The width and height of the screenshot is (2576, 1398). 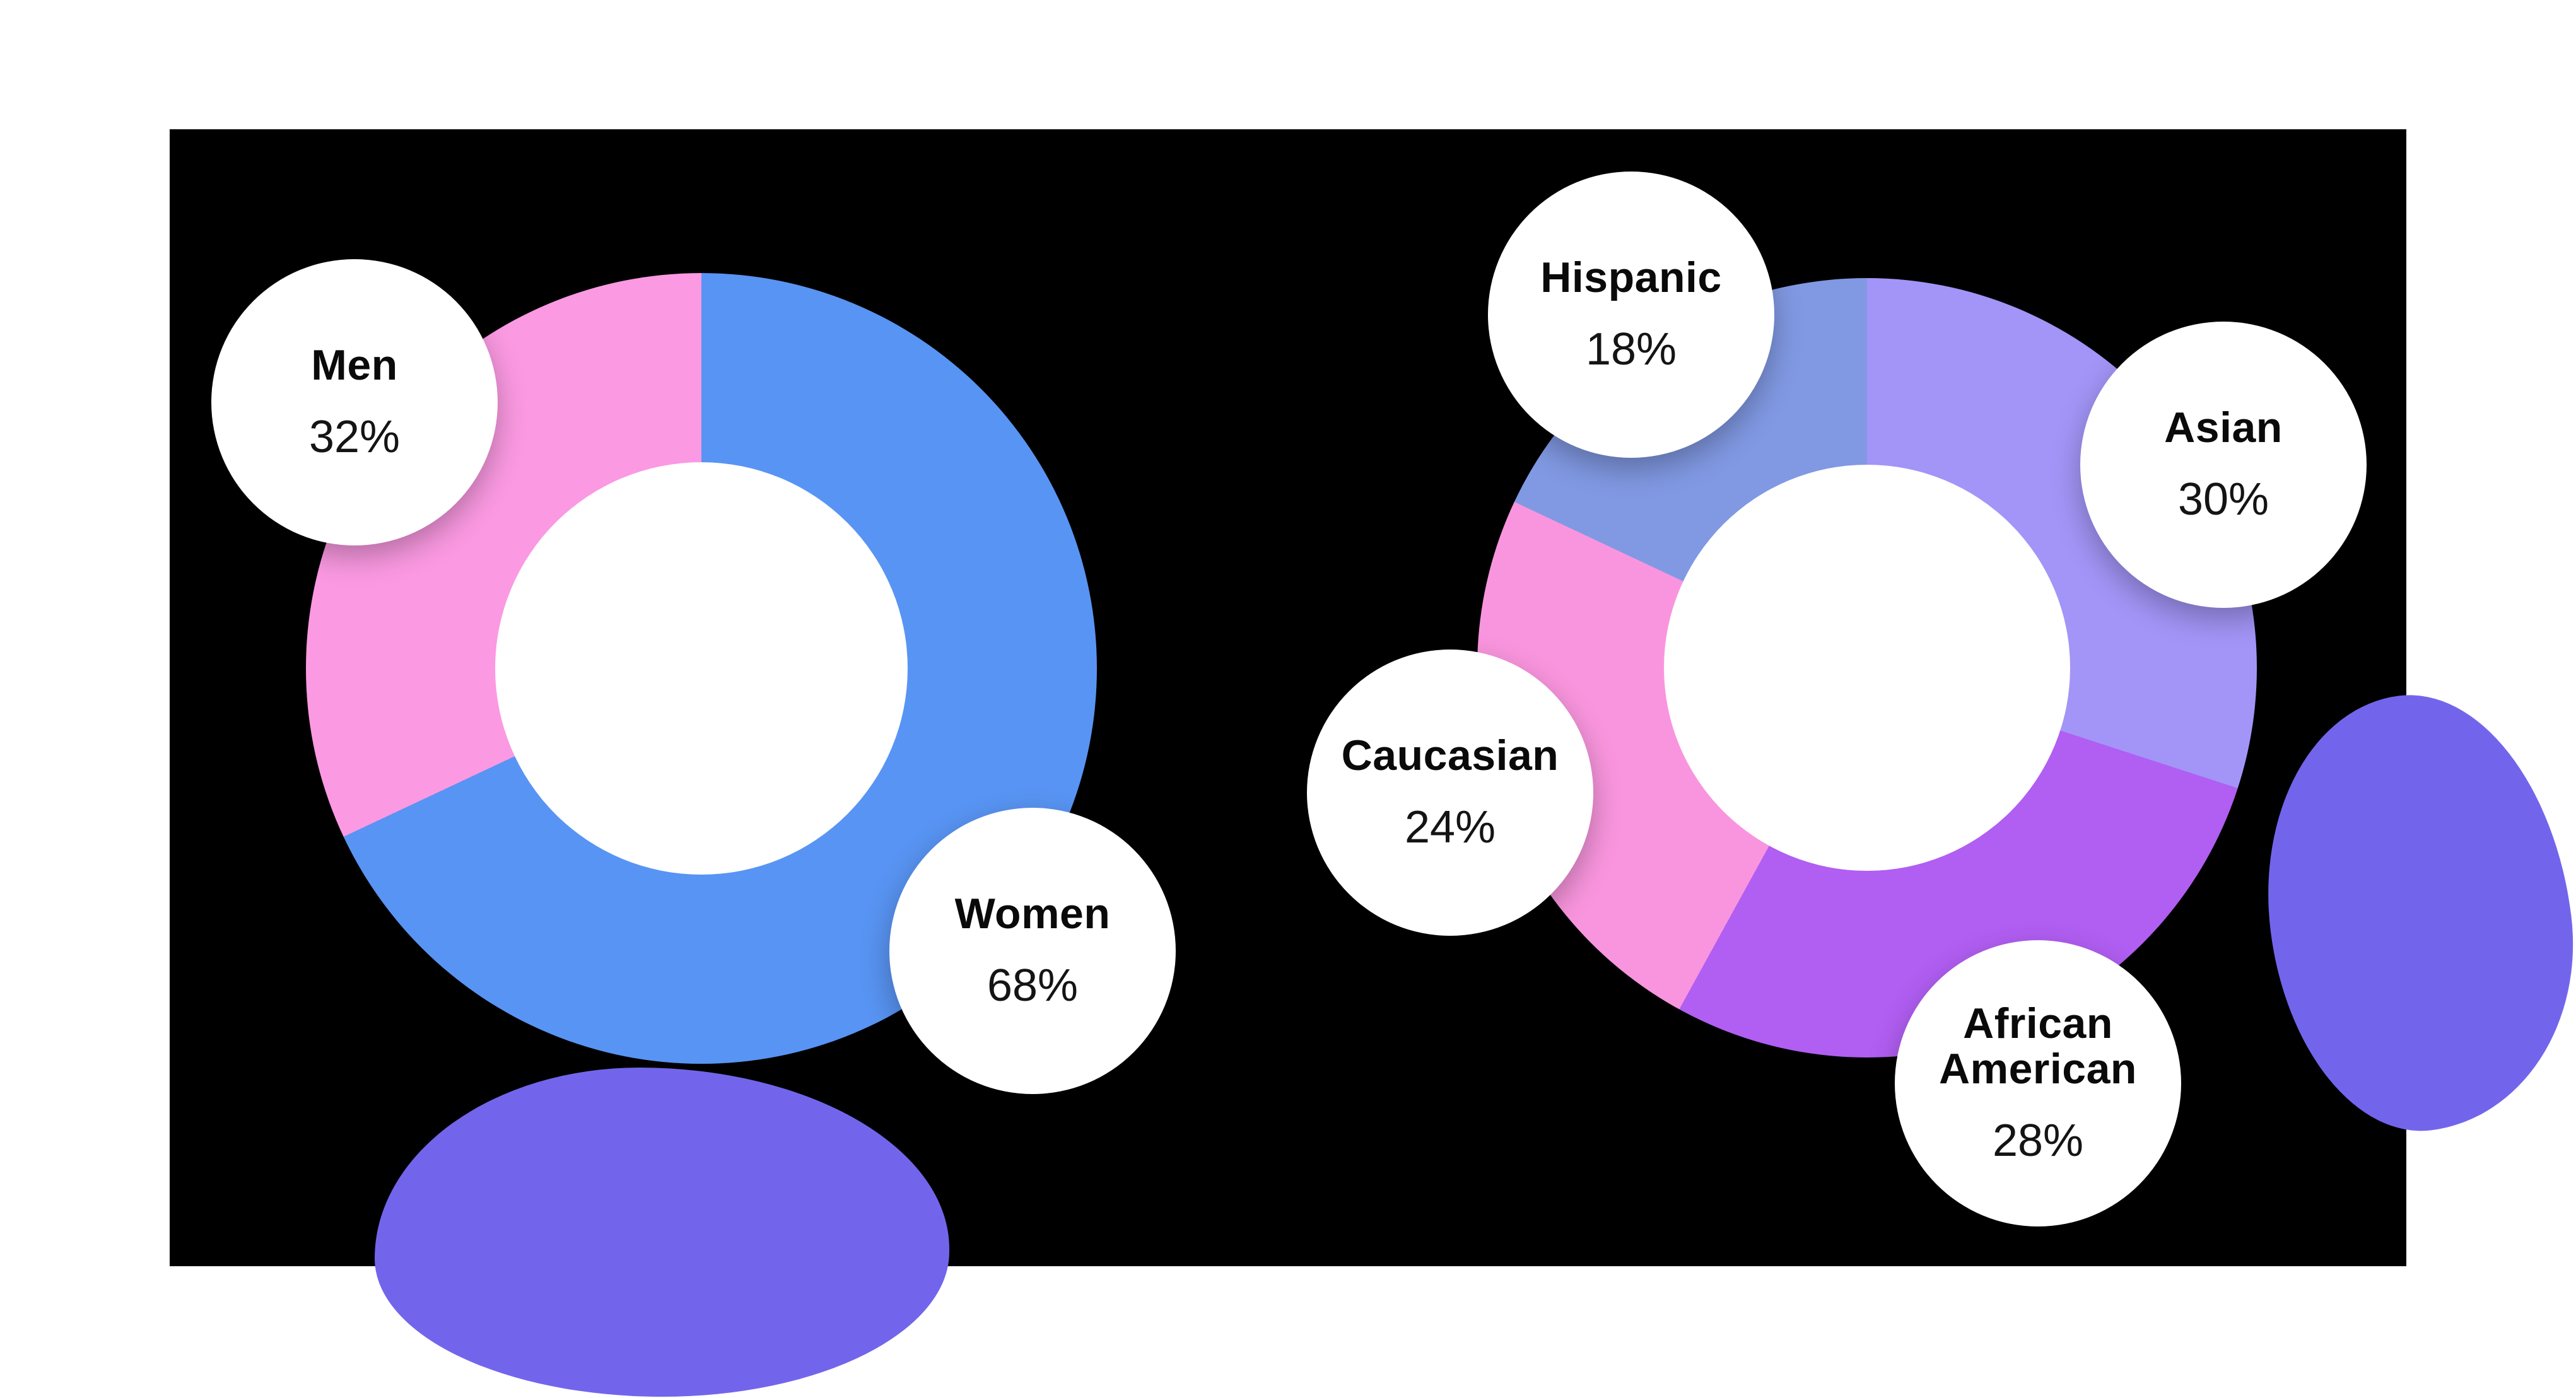 What do you see at coordinates (2038, 1140) in the screenshot?
I see `segment-percent: 28%` at bounding box center [2038, 1140].